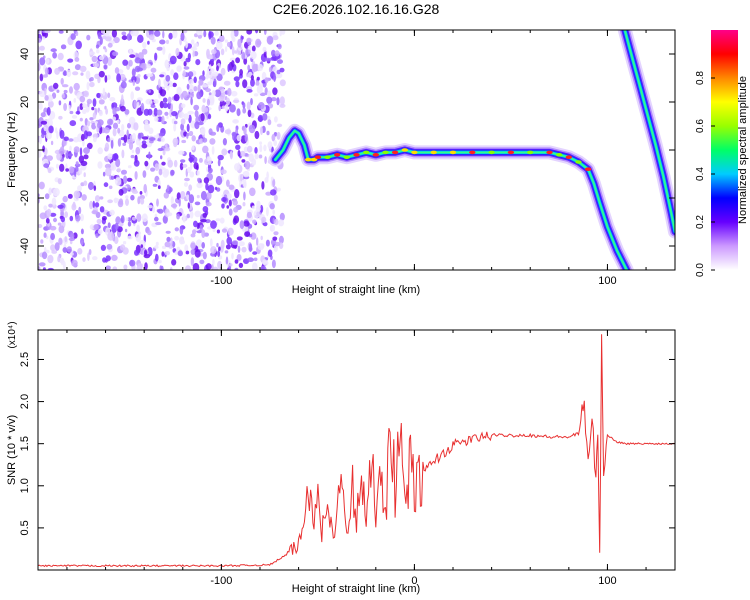  Describe the element at coordinates (414, 581) in the screenshot. I see `x-tick-label: 0` at that location.